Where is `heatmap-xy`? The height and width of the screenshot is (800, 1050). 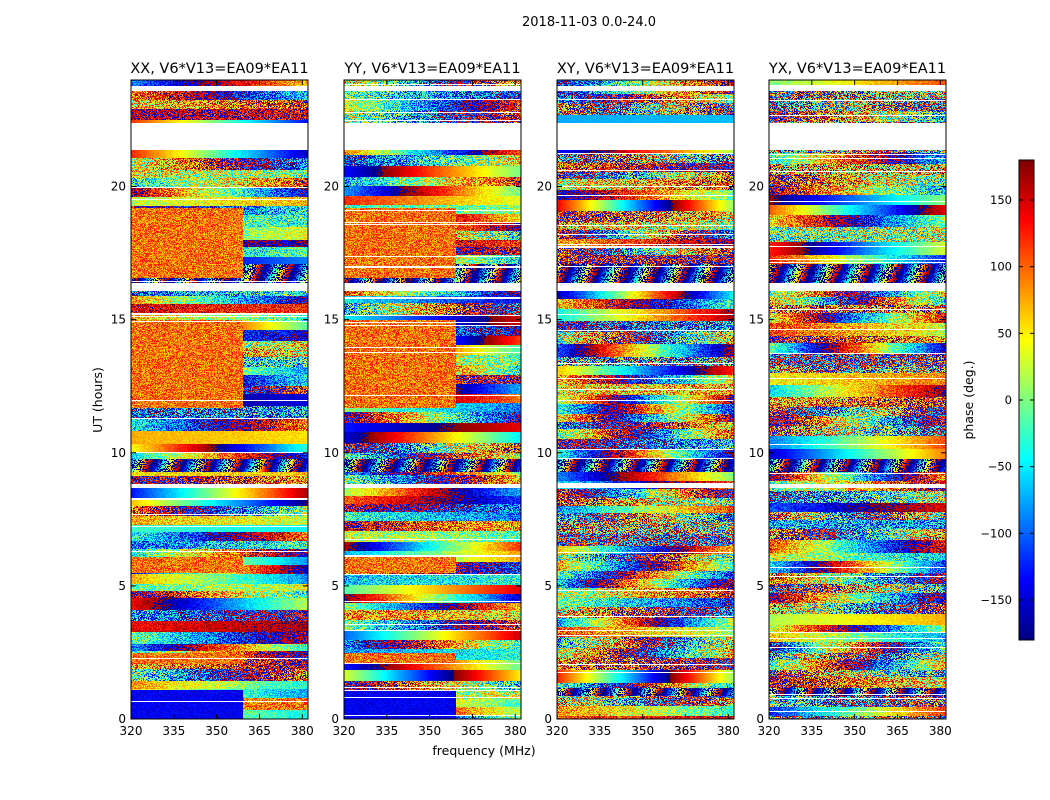 heatmap-xy is located at coordinates (645, 399).